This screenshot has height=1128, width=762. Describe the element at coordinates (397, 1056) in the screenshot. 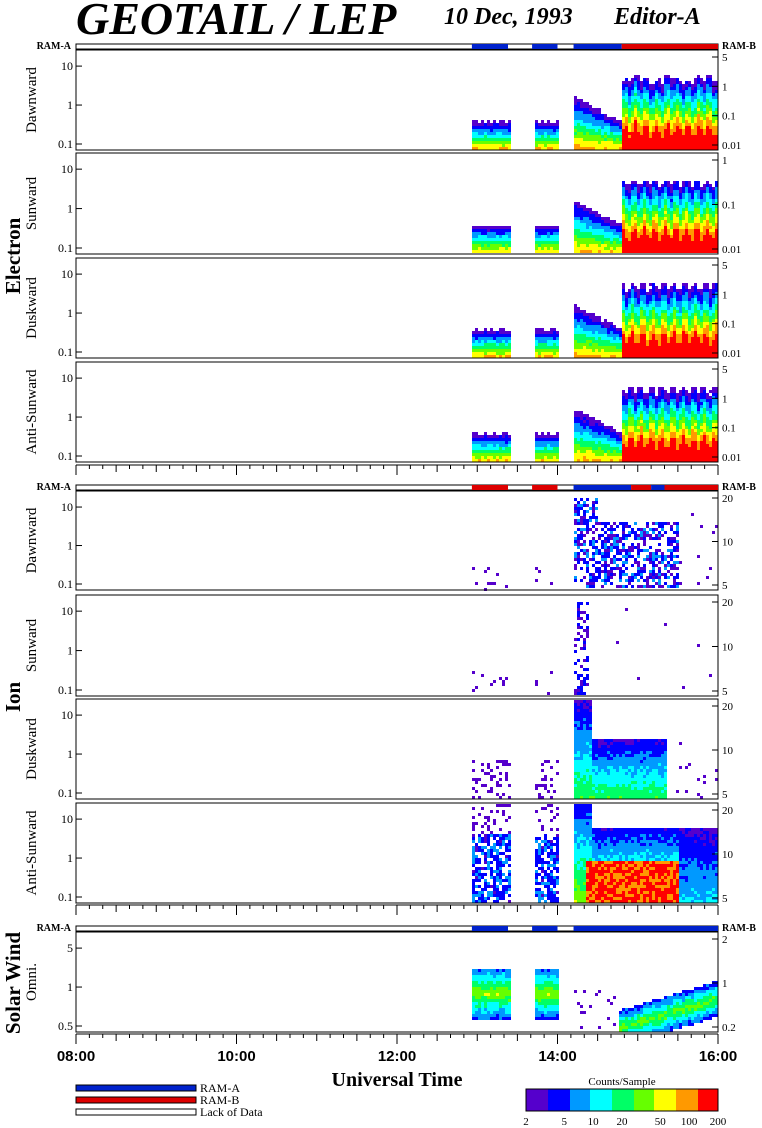

I see `x-tick-label: 12:00` at that location.